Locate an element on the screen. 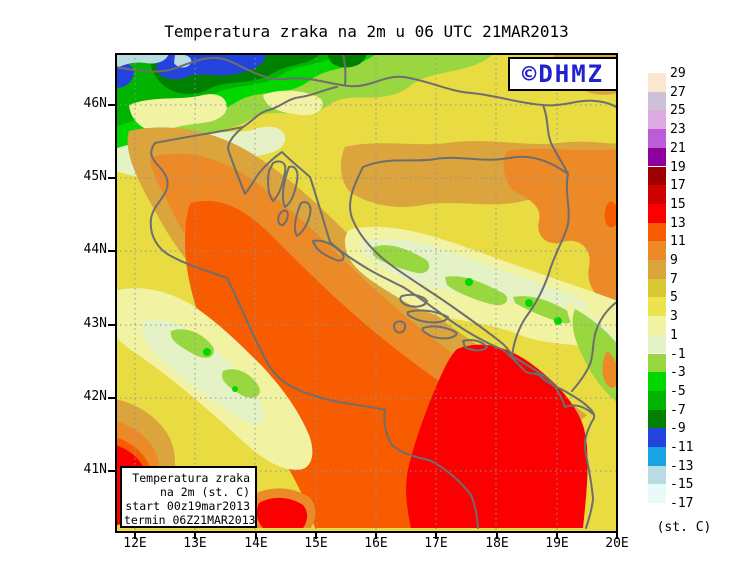 The image size is (740, 582). lat-label-41N: 41N is located at coordinates (95, 469).